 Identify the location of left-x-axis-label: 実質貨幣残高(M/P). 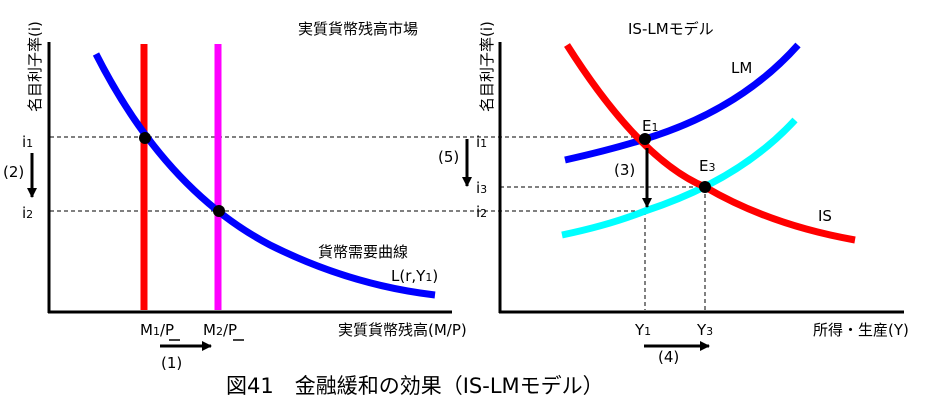
(402, 330).